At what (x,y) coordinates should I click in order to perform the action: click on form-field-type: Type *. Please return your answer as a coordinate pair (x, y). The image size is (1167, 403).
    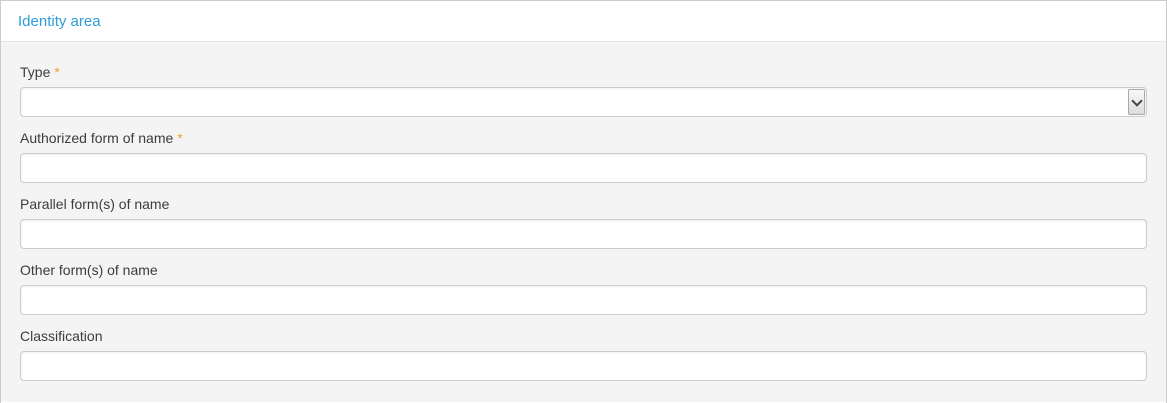
    Looking at the image, I should click on (583, 91).